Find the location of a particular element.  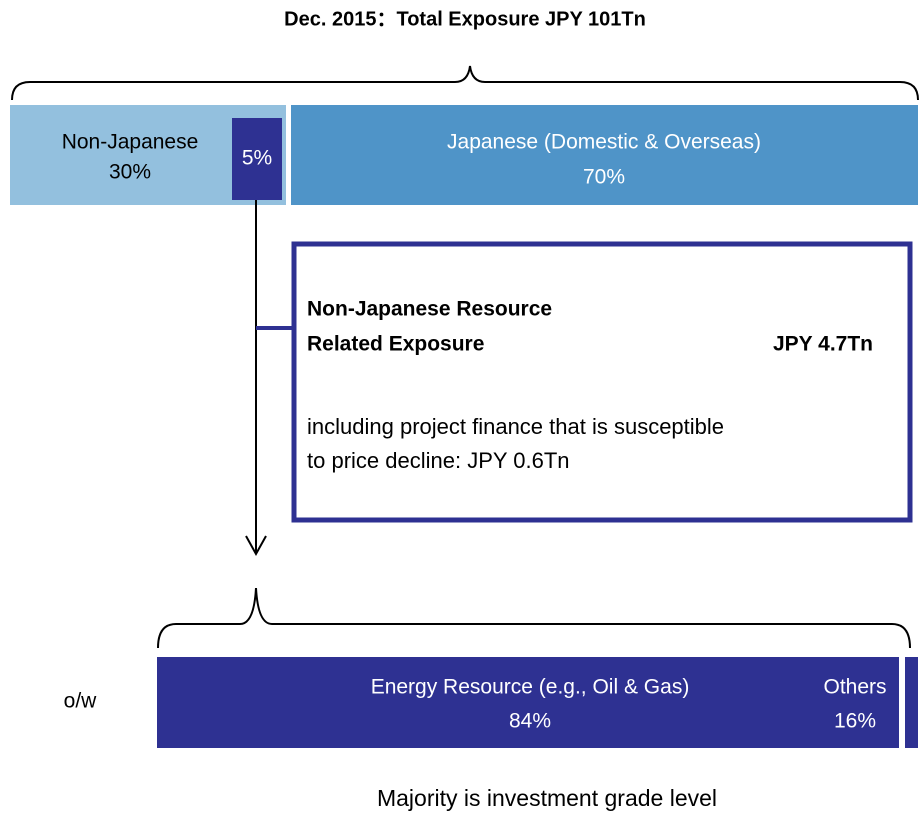

footer: Majority is investment grade level is located at coordinates (547, 798).